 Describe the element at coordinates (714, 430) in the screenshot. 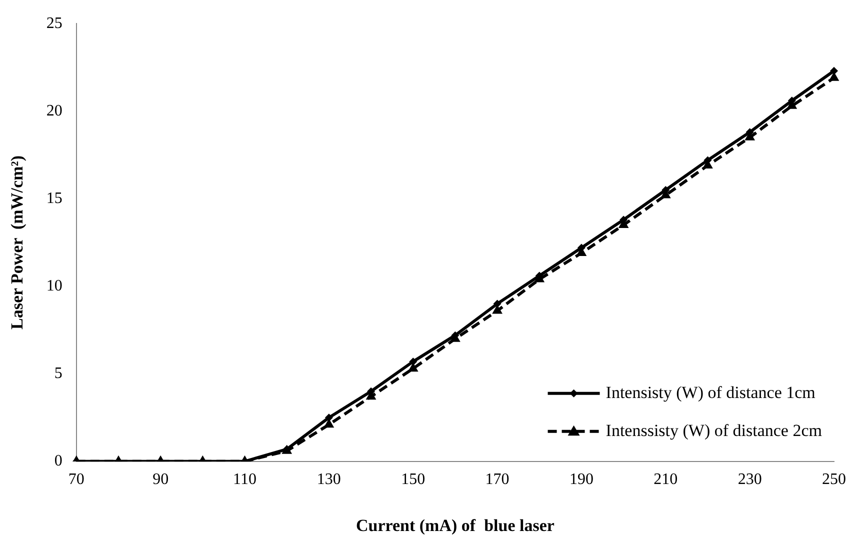

I see `legend-label: Intenssisty (W) of distance 2cm` at that location.